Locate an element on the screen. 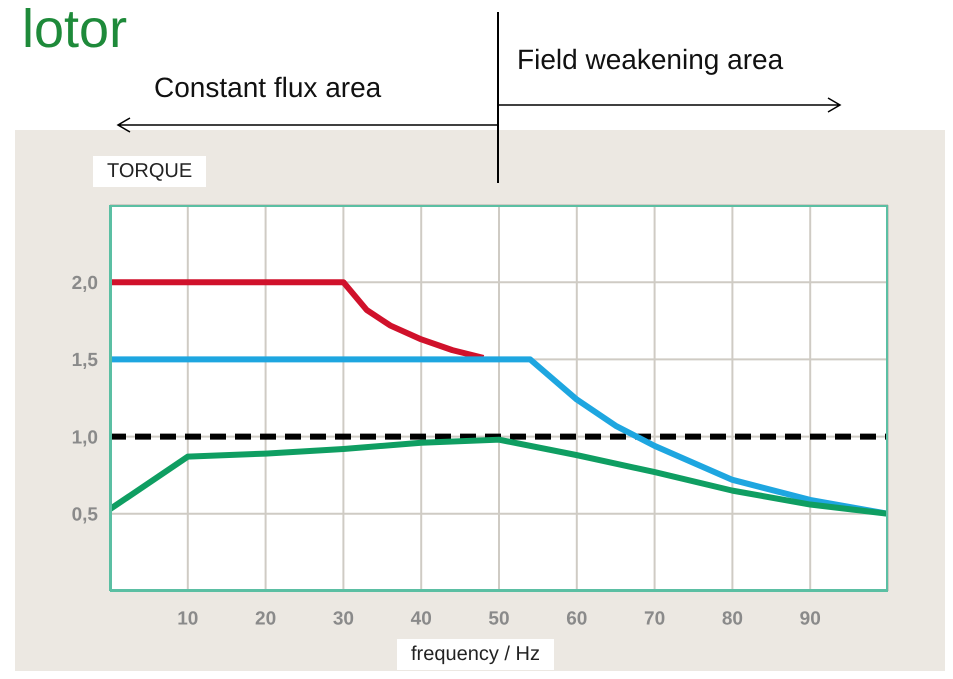 This screenshot has height=679, width=953. x-tick-label: 50 is located at coordinates (499, 619).